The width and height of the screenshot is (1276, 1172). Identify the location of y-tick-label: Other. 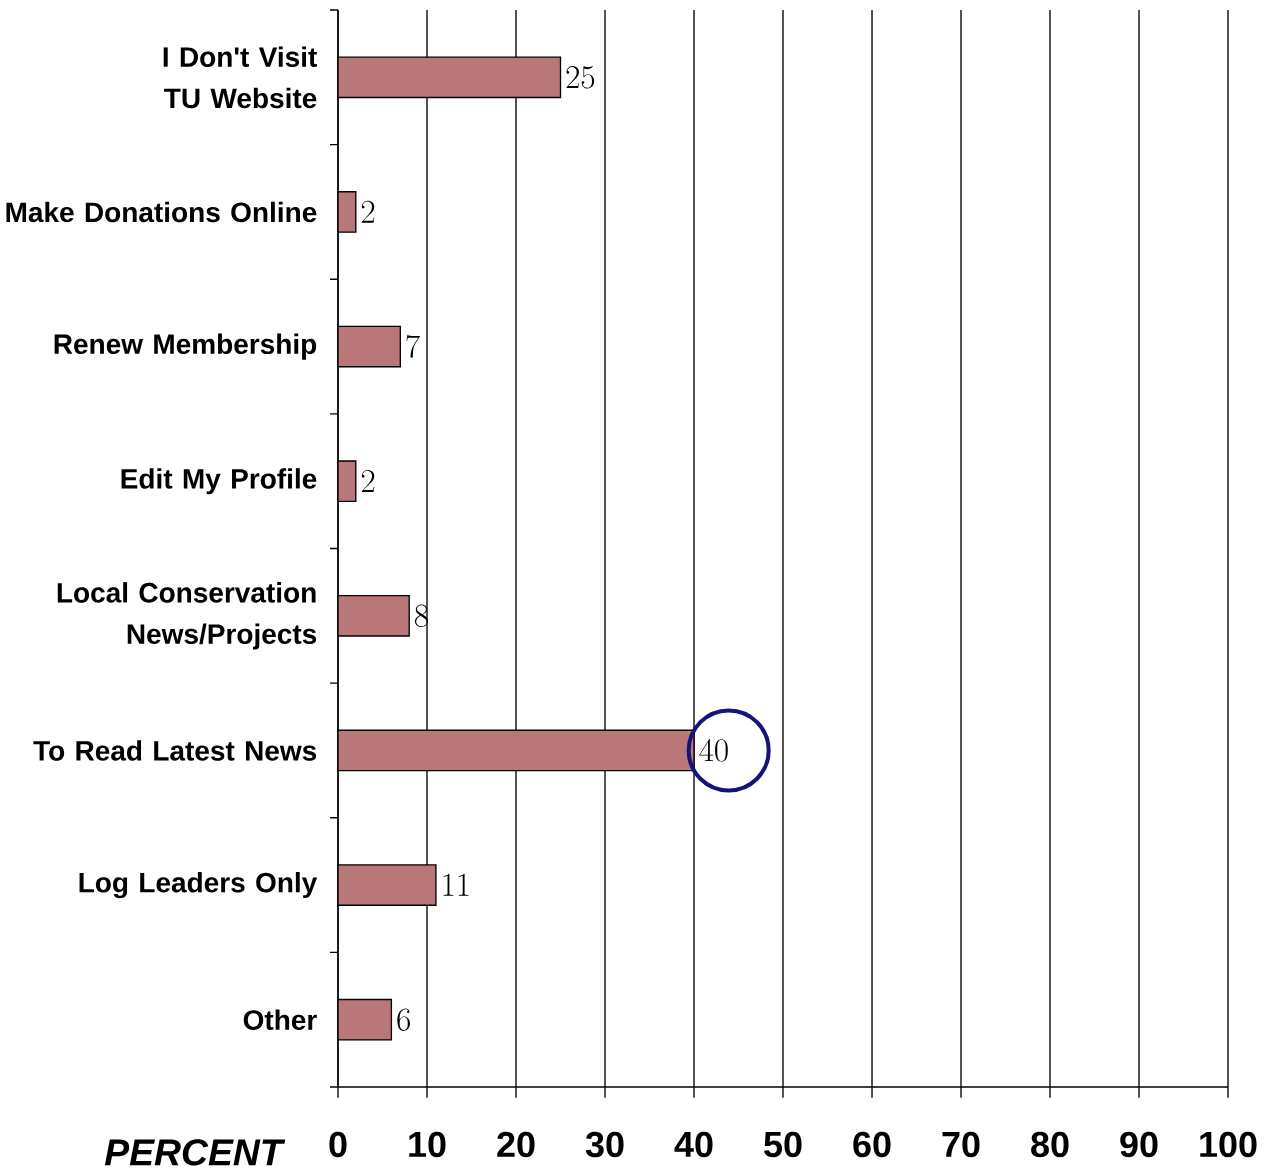
(280, 1019).